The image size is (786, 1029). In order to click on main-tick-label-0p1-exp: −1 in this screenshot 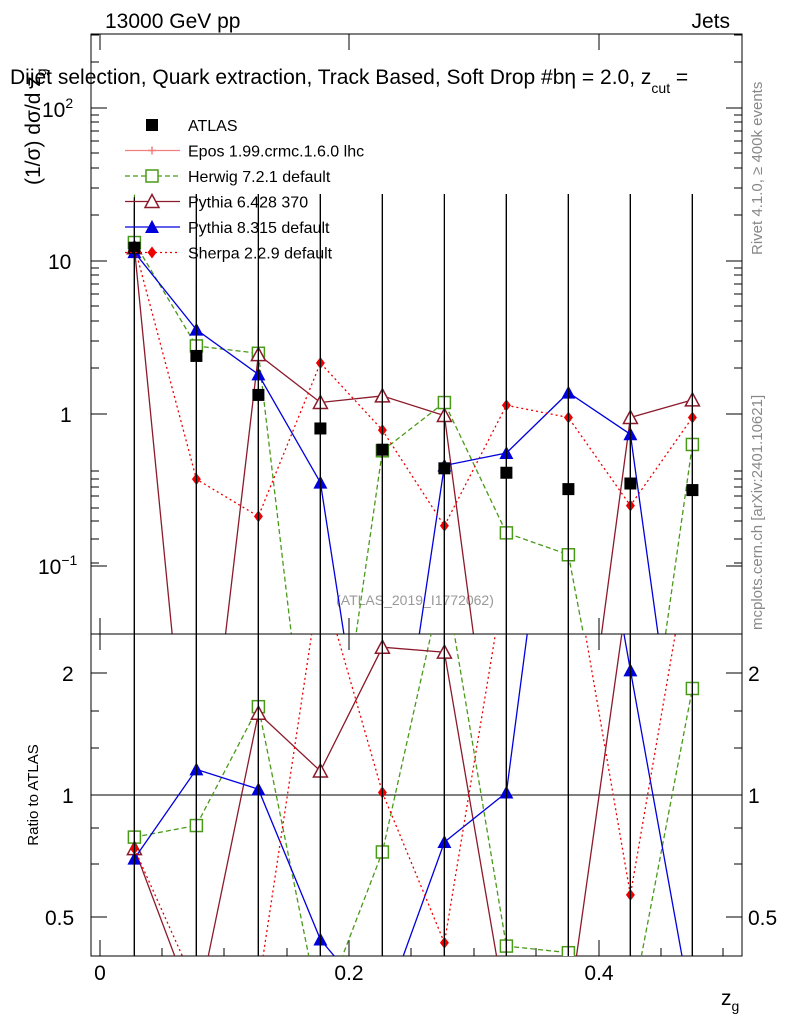, I will do `click(69, 560)`.